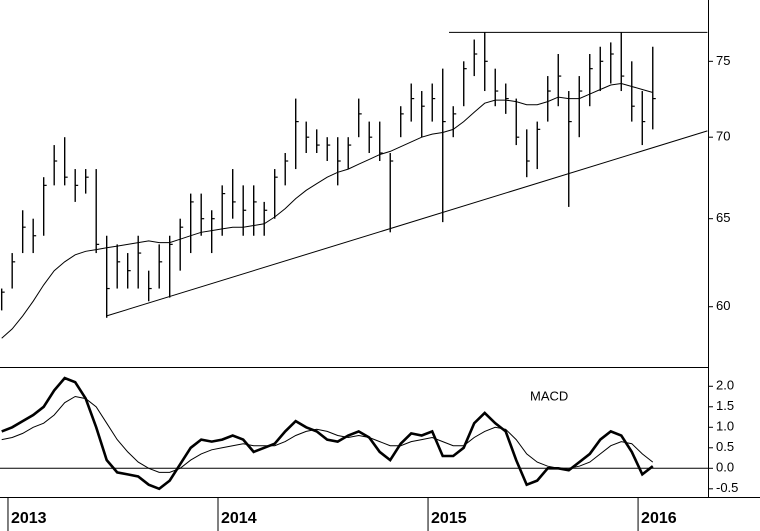  I want to click on x-tick-label: 2013, so click(29, 518).